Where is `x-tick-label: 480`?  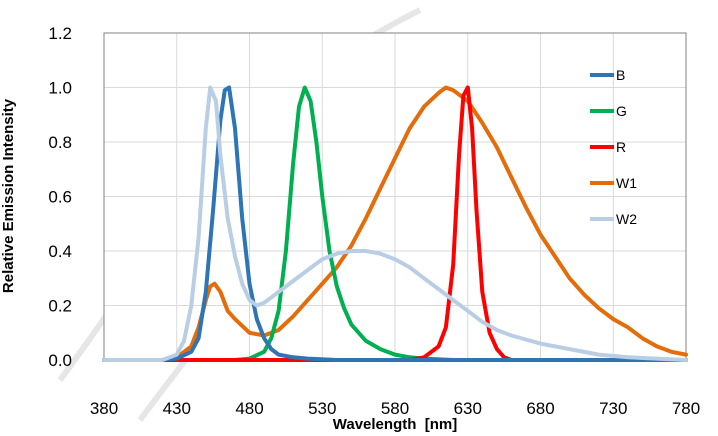 x-tick-label: 480 is located at coordinates (249, 408).